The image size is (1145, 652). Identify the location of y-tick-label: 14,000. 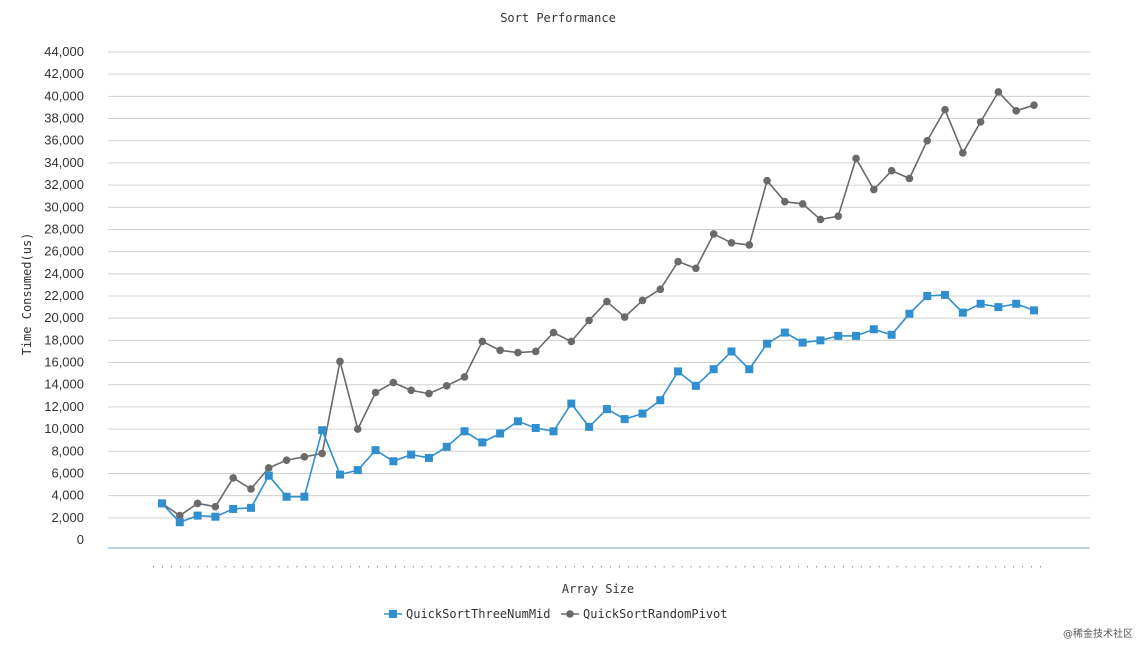
(64, 384).